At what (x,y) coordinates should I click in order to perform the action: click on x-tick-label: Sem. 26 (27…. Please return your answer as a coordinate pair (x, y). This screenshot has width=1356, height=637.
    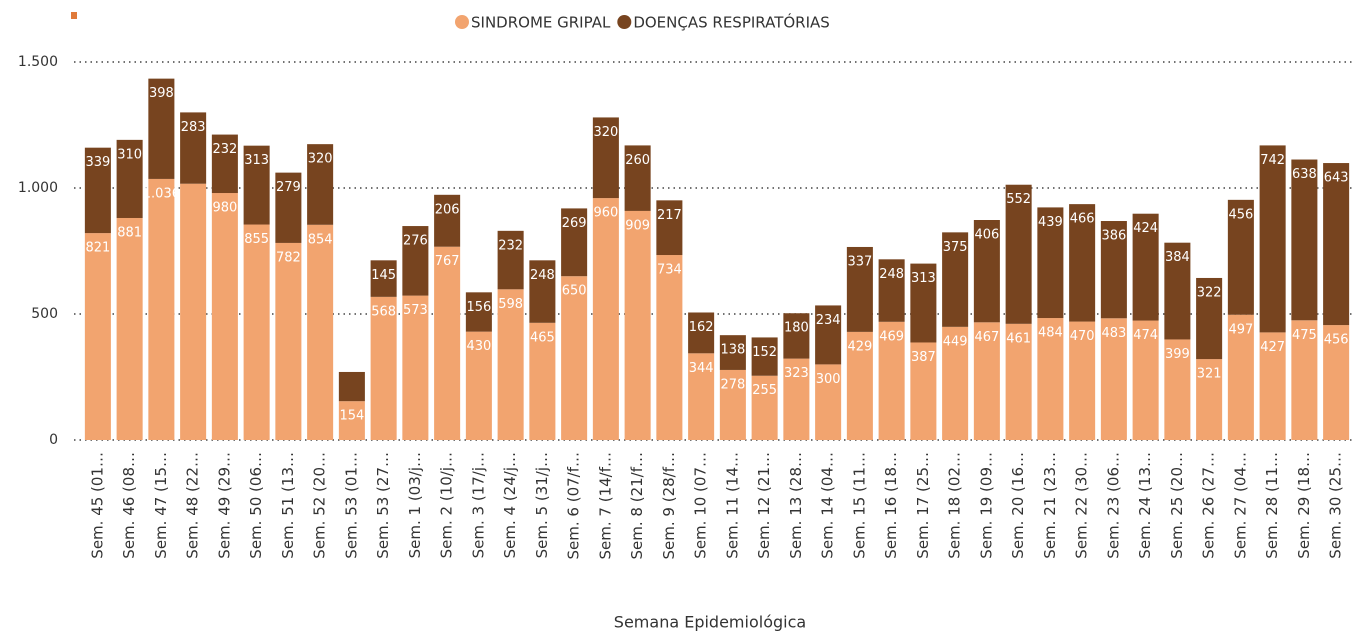
    Looking at the image, I should click on (1209, 505).